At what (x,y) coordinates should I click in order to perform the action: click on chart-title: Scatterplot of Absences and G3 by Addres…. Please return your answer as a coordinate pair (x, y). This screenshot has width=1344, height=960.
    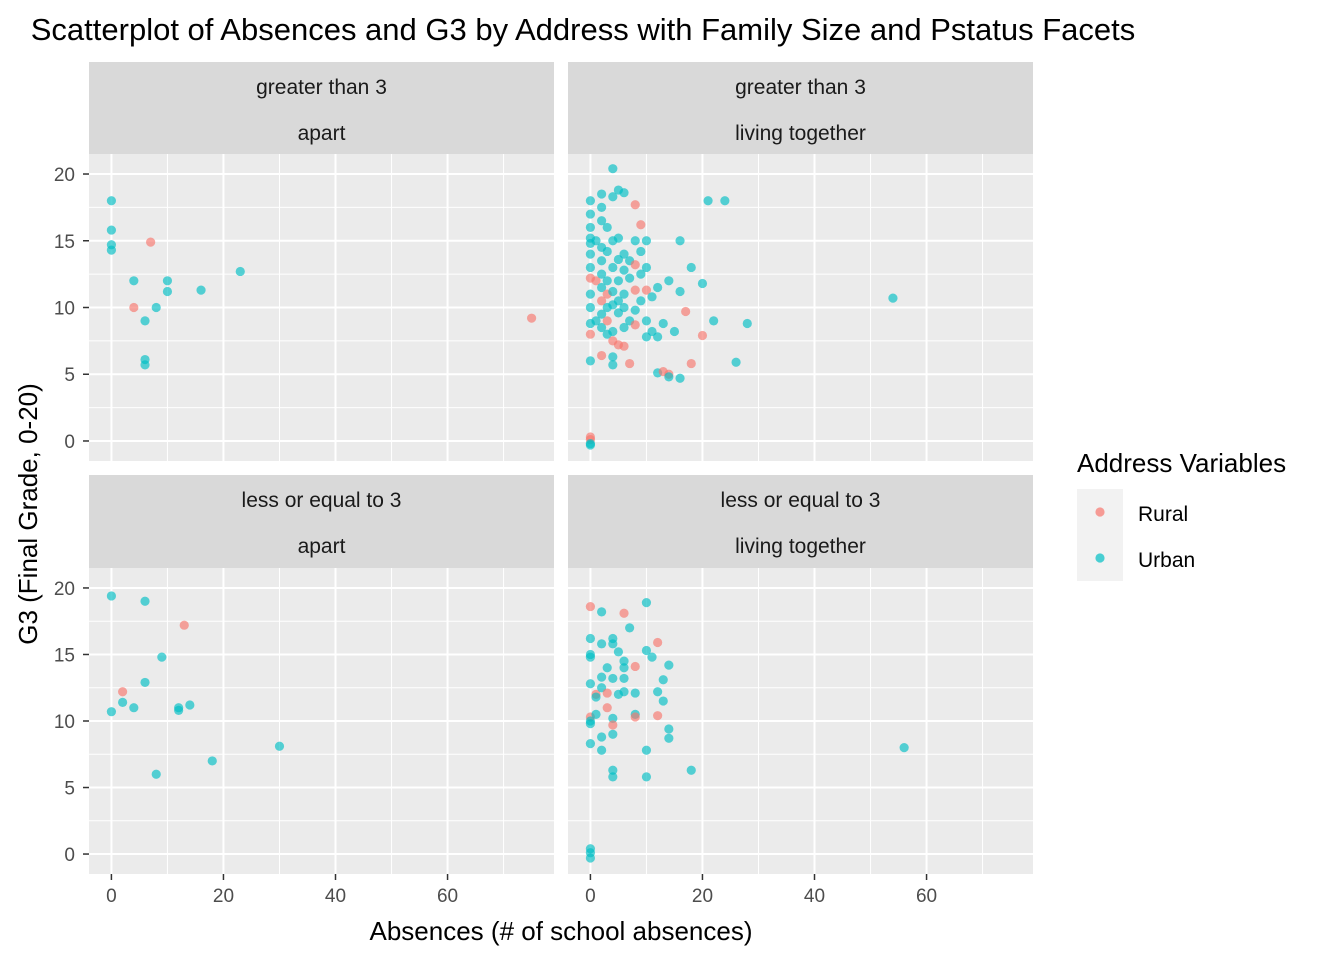
    Looking at the image, I should click on (583, 29).